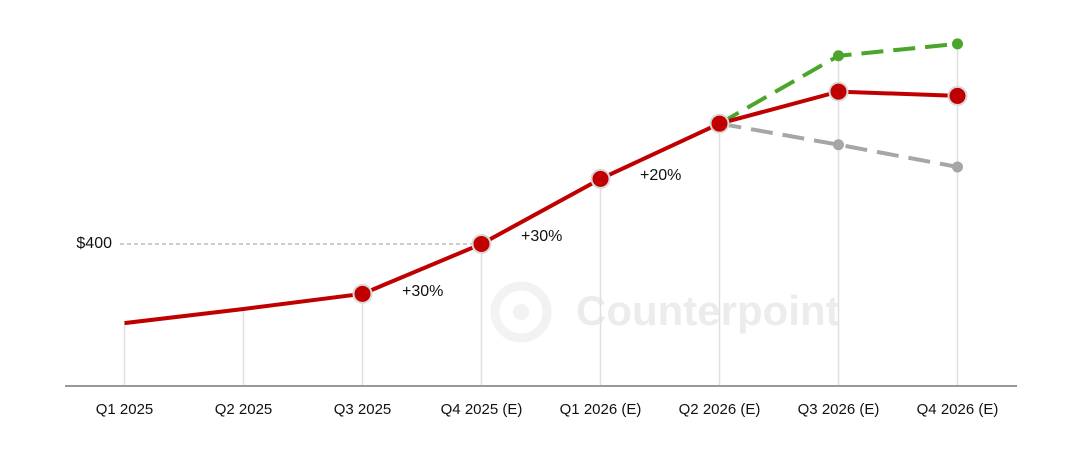  What do you see at coordinates (244, 409) in the screenshot?
I see `x-tick-label: Q2 2025` at bounding box center [244, 409].